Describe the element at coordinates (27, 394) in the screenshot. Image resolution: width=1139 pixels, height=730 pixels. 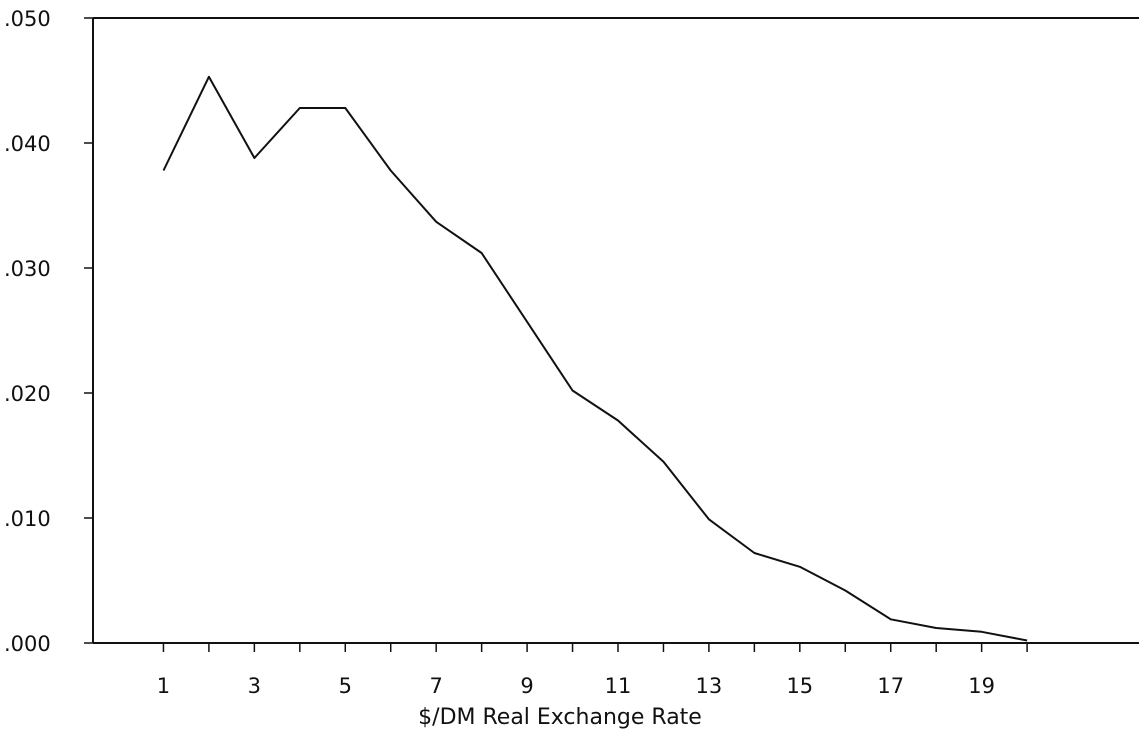
I see `y-tick-label: .020` at that location.